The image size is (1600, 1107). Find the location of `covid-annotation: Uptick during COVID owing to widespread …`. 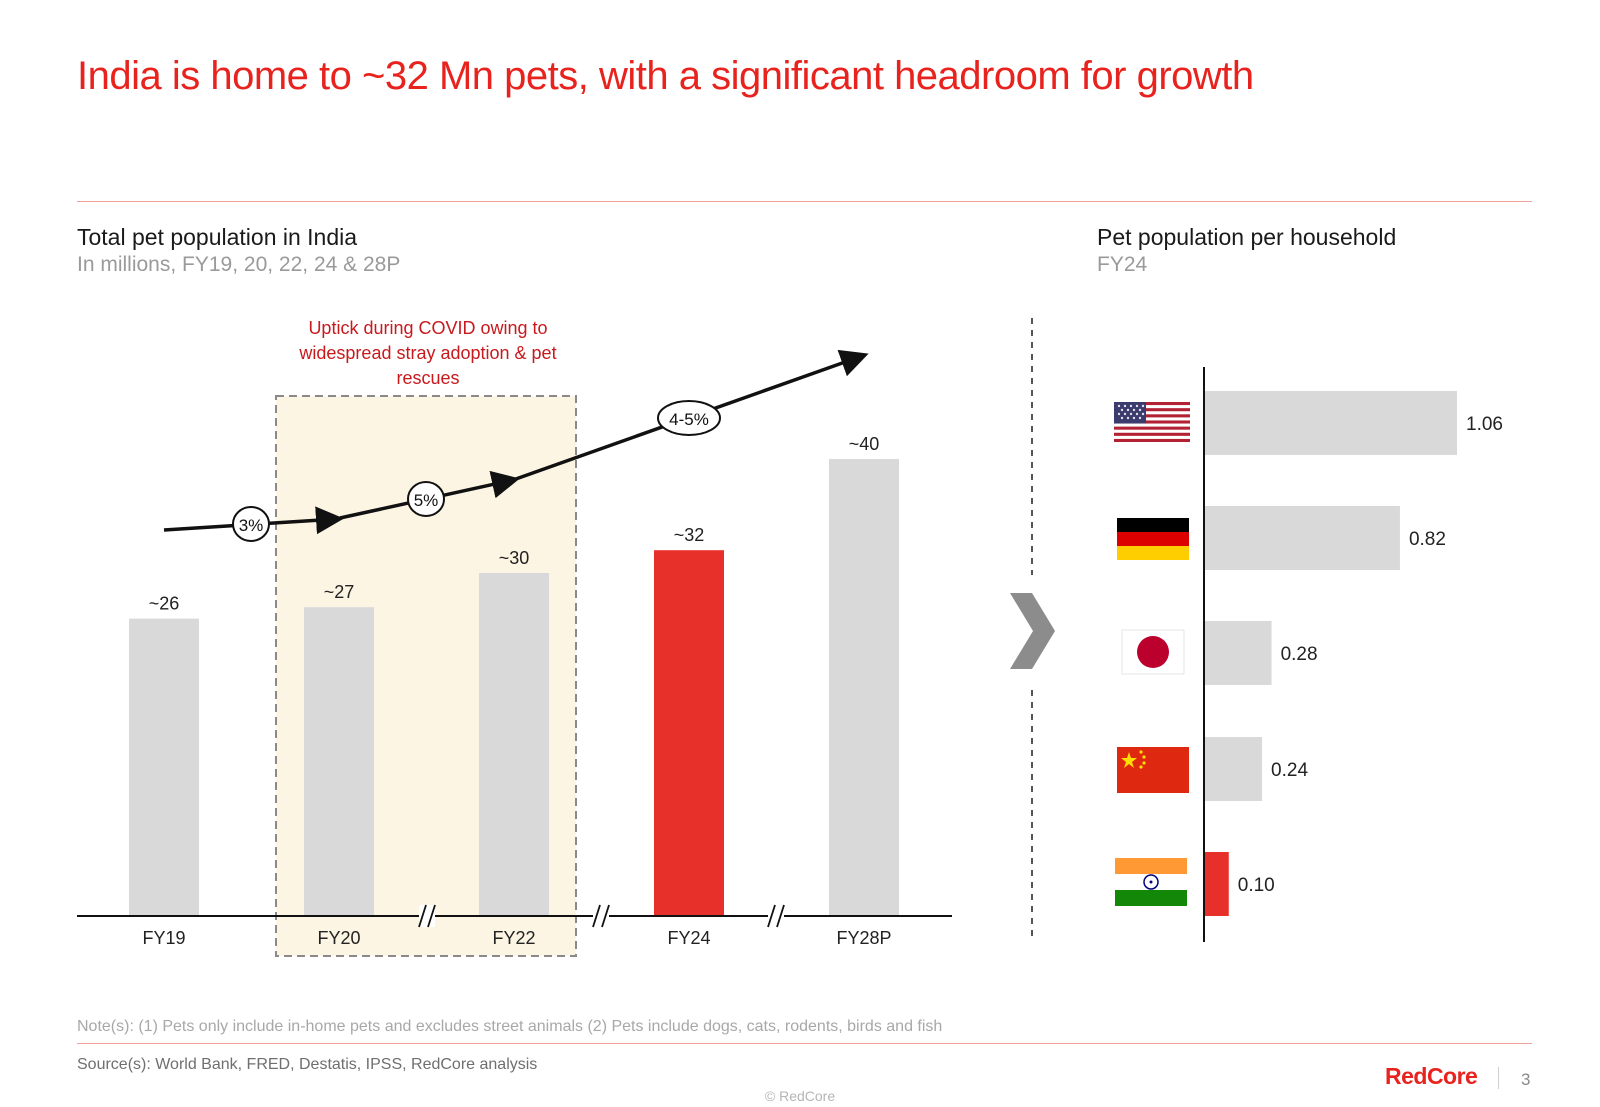

covid-annotation: Uptick during COVID owing to widespread … is located at coordinates (428, 353).